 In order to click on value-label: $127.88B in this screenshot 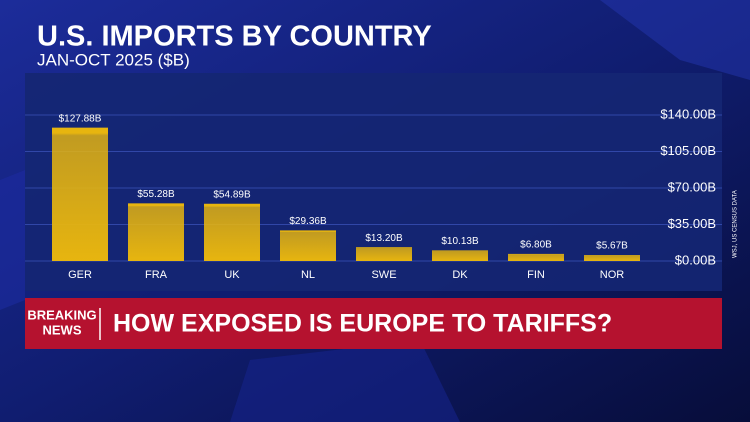, I will do `click(80, 118)`.